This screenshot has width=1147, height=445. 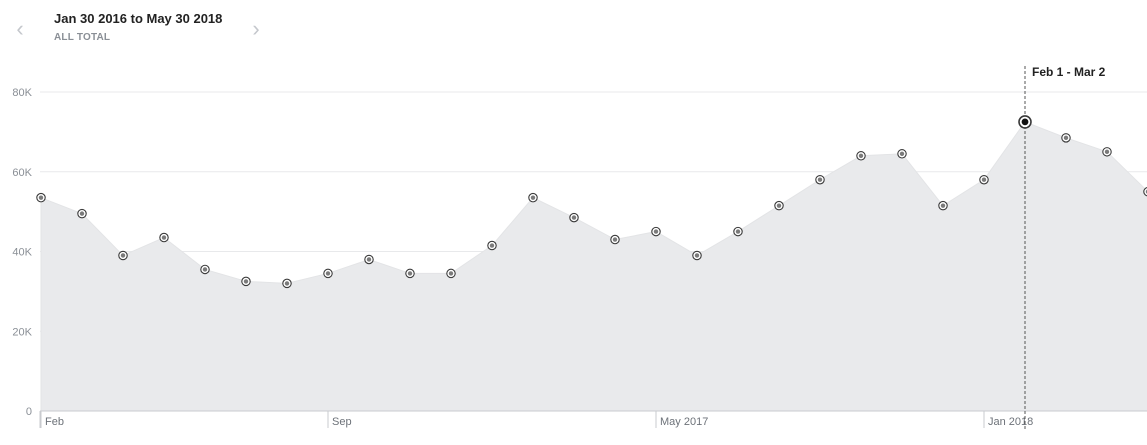 I want to click on period-marker-label: Feb 1 - Mar 2, so click(x=1069, y=72).